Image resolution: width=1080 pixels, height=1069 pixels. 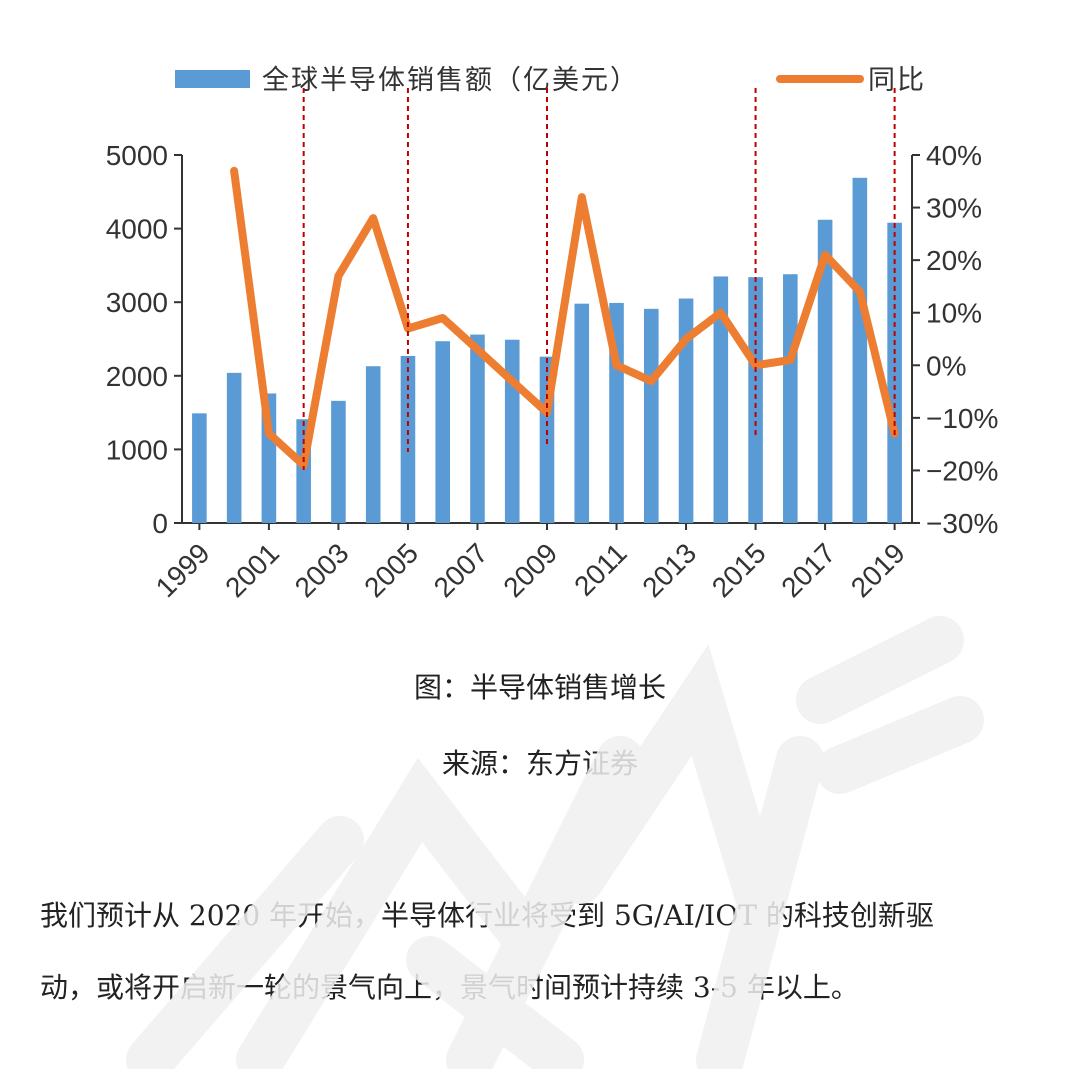 What do you see at coordinates (252, 570) in the screenshot?
I see `x-tick-label: 2001` at bounding box center [252, 570].